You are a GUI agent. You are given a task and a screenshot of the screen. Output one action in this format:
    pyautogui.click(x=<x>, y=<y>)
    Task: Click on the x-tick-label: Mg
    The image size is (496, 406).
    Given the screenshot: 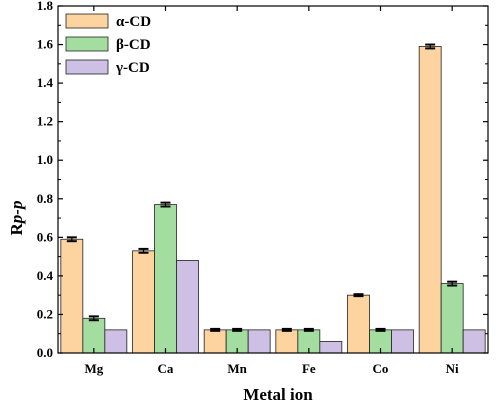 What is the action you would take?
    pyautogui.click(x=93, y=368)
    